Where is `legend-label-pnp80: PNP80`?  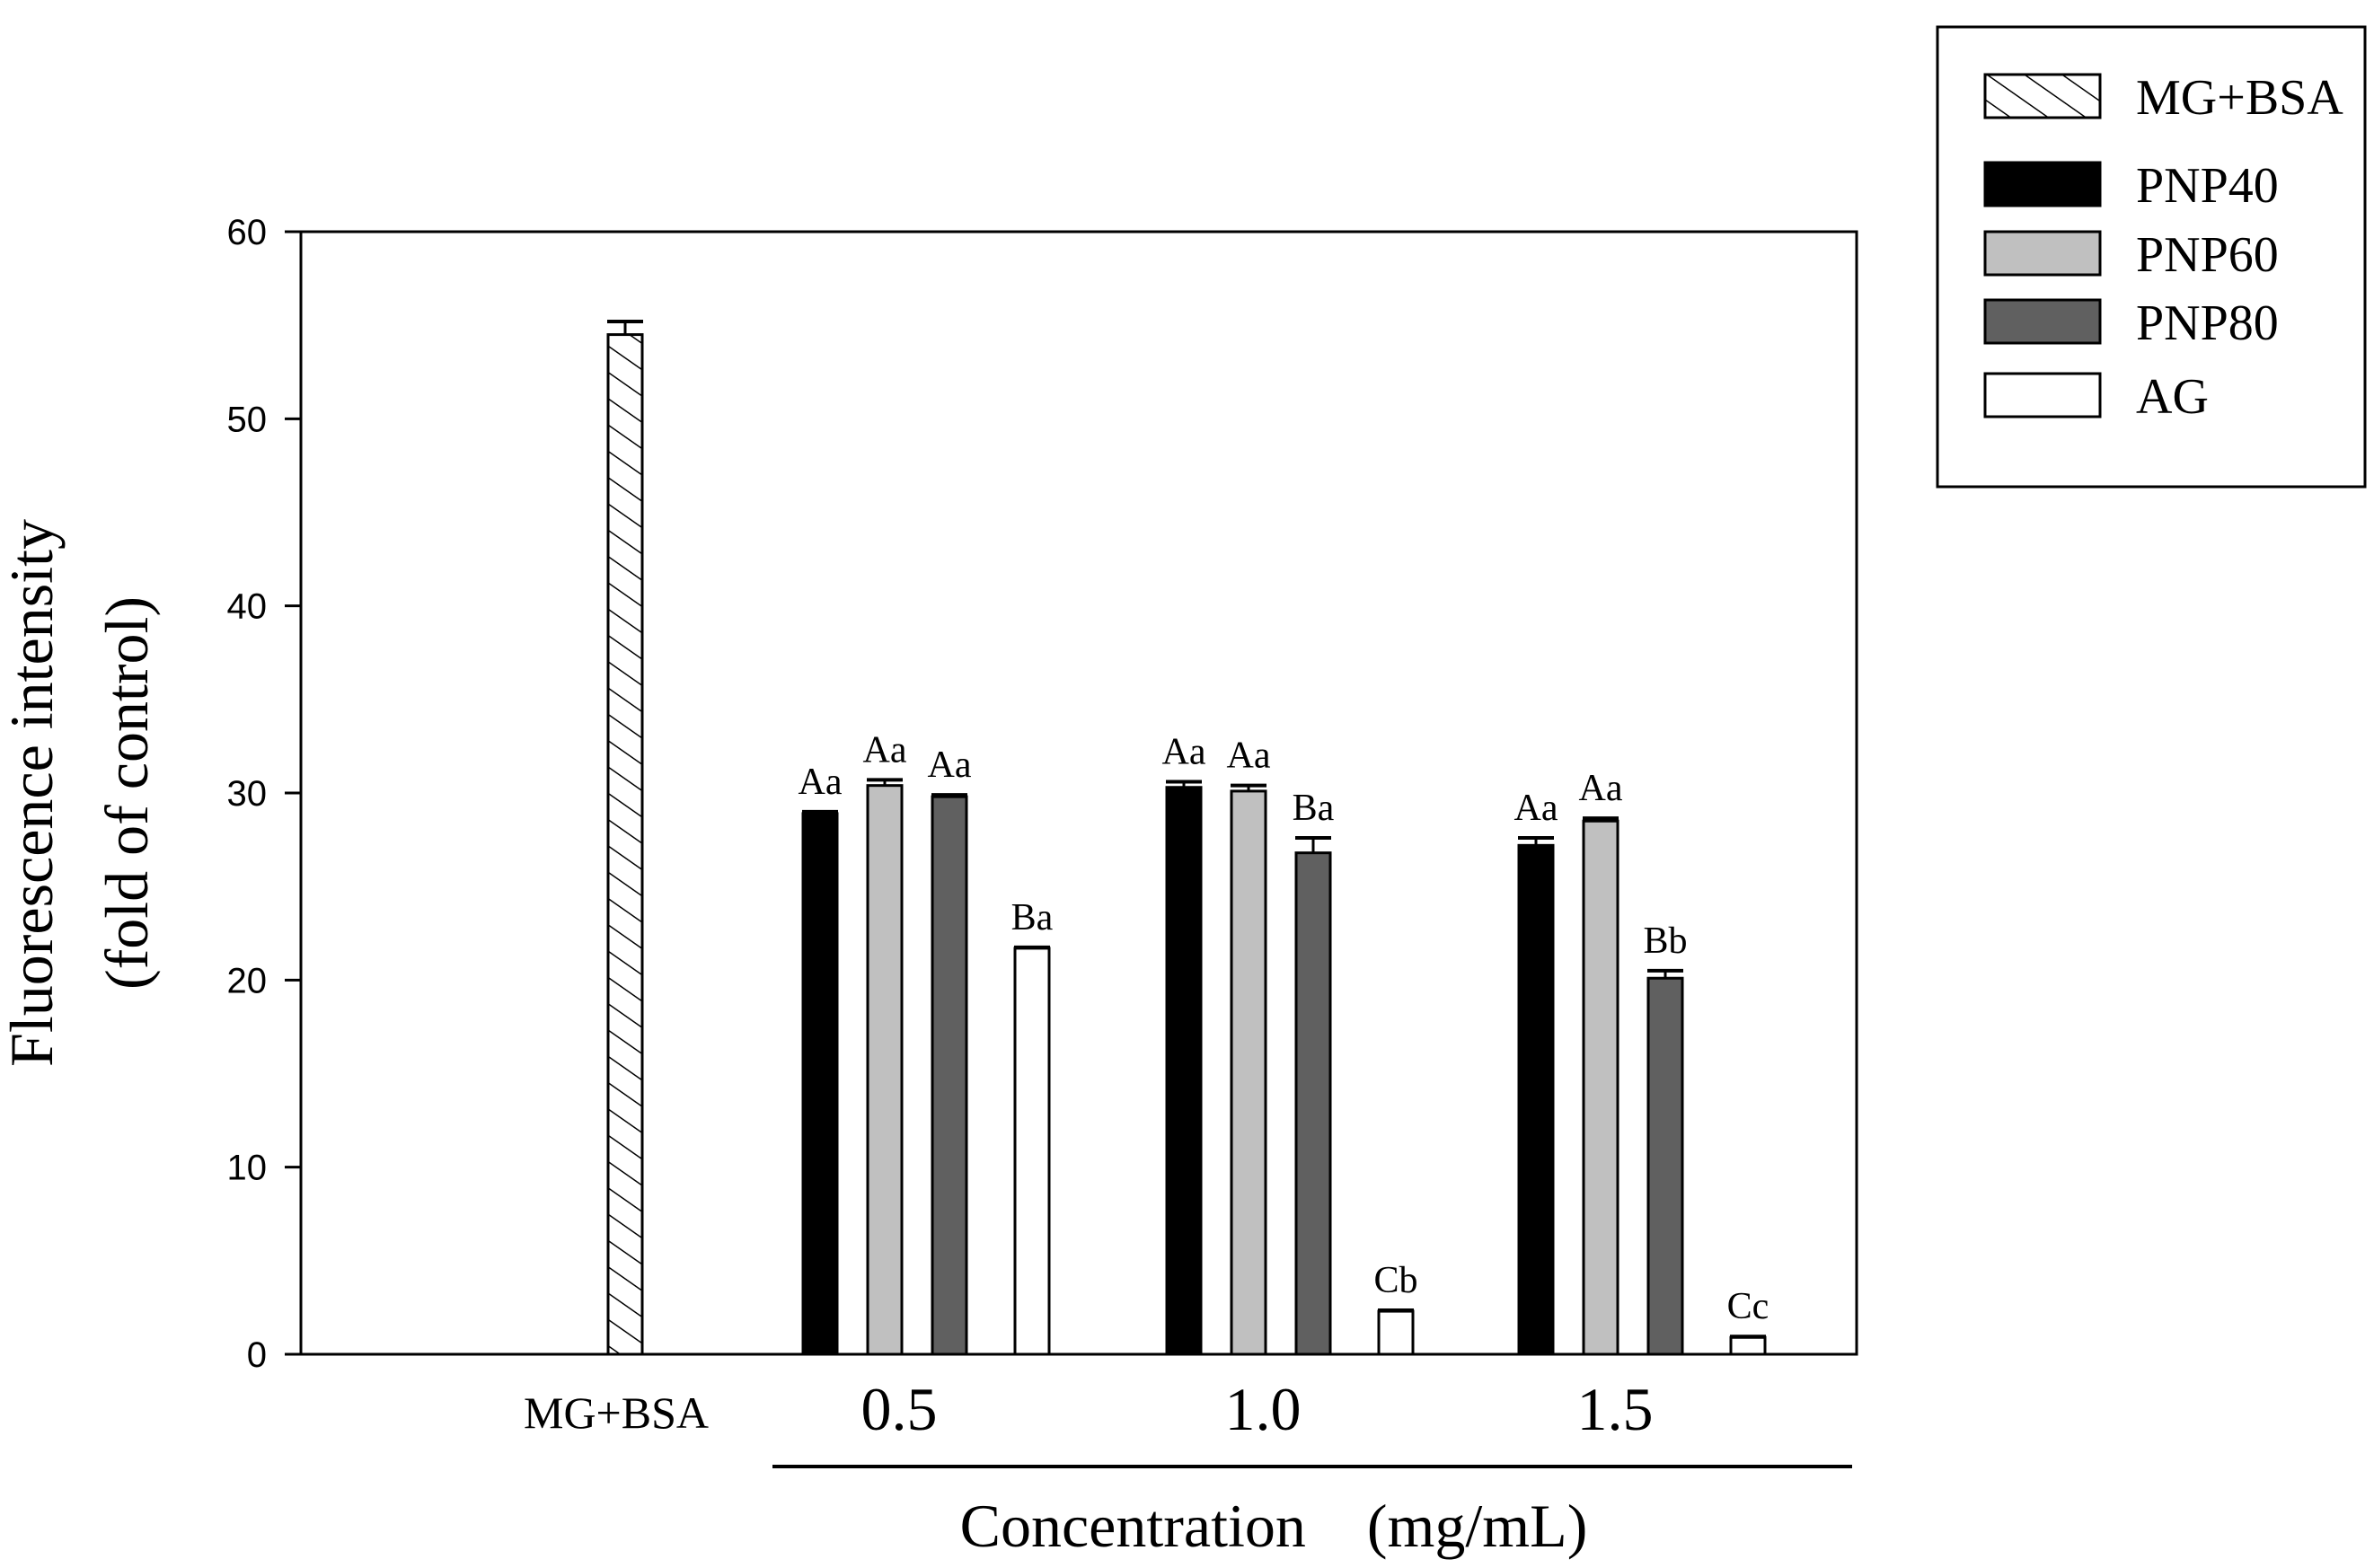 legend-label-pnp80: PNP80 is located at coordinates (2207, 323).